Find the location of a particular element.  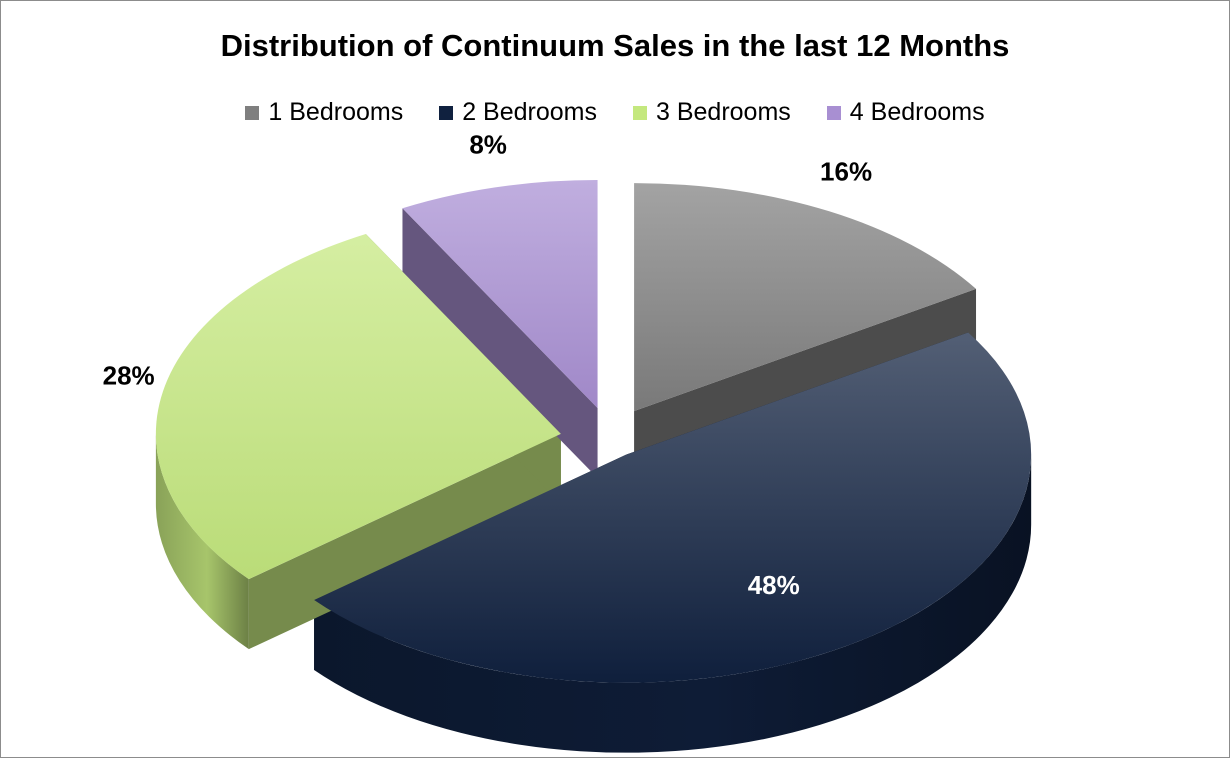

data-label-1-bedrooms: 16% is located at coordinates (846, 172).